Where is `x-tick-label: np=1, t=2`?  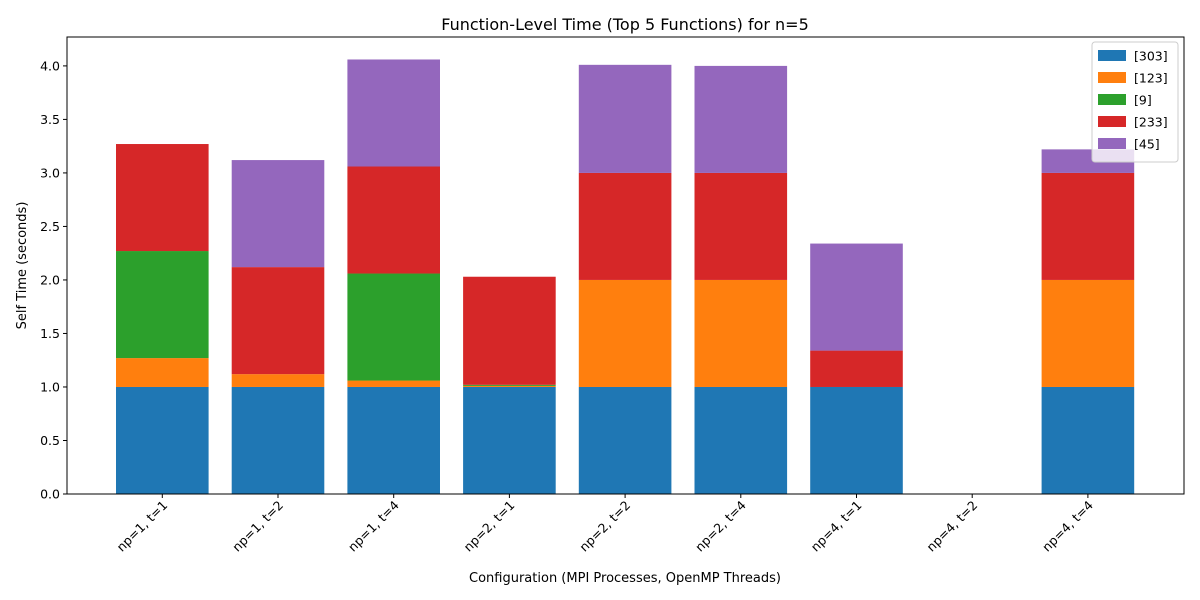
x-tick-label: np=1, t=2 is located at coordinates (257, 526).